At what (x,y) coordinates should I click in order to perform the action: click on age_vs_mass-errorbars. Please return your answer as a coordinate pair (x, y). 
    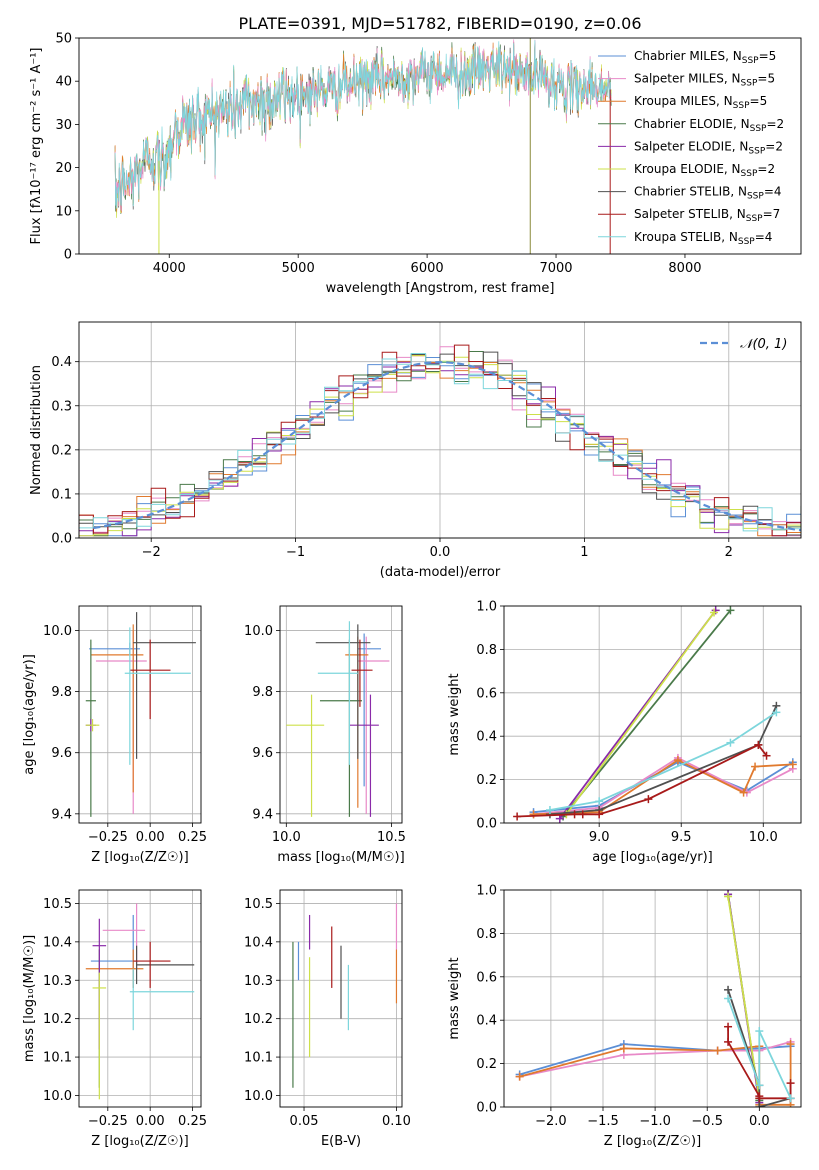
    Looking at the image, I should click on (338, 719).